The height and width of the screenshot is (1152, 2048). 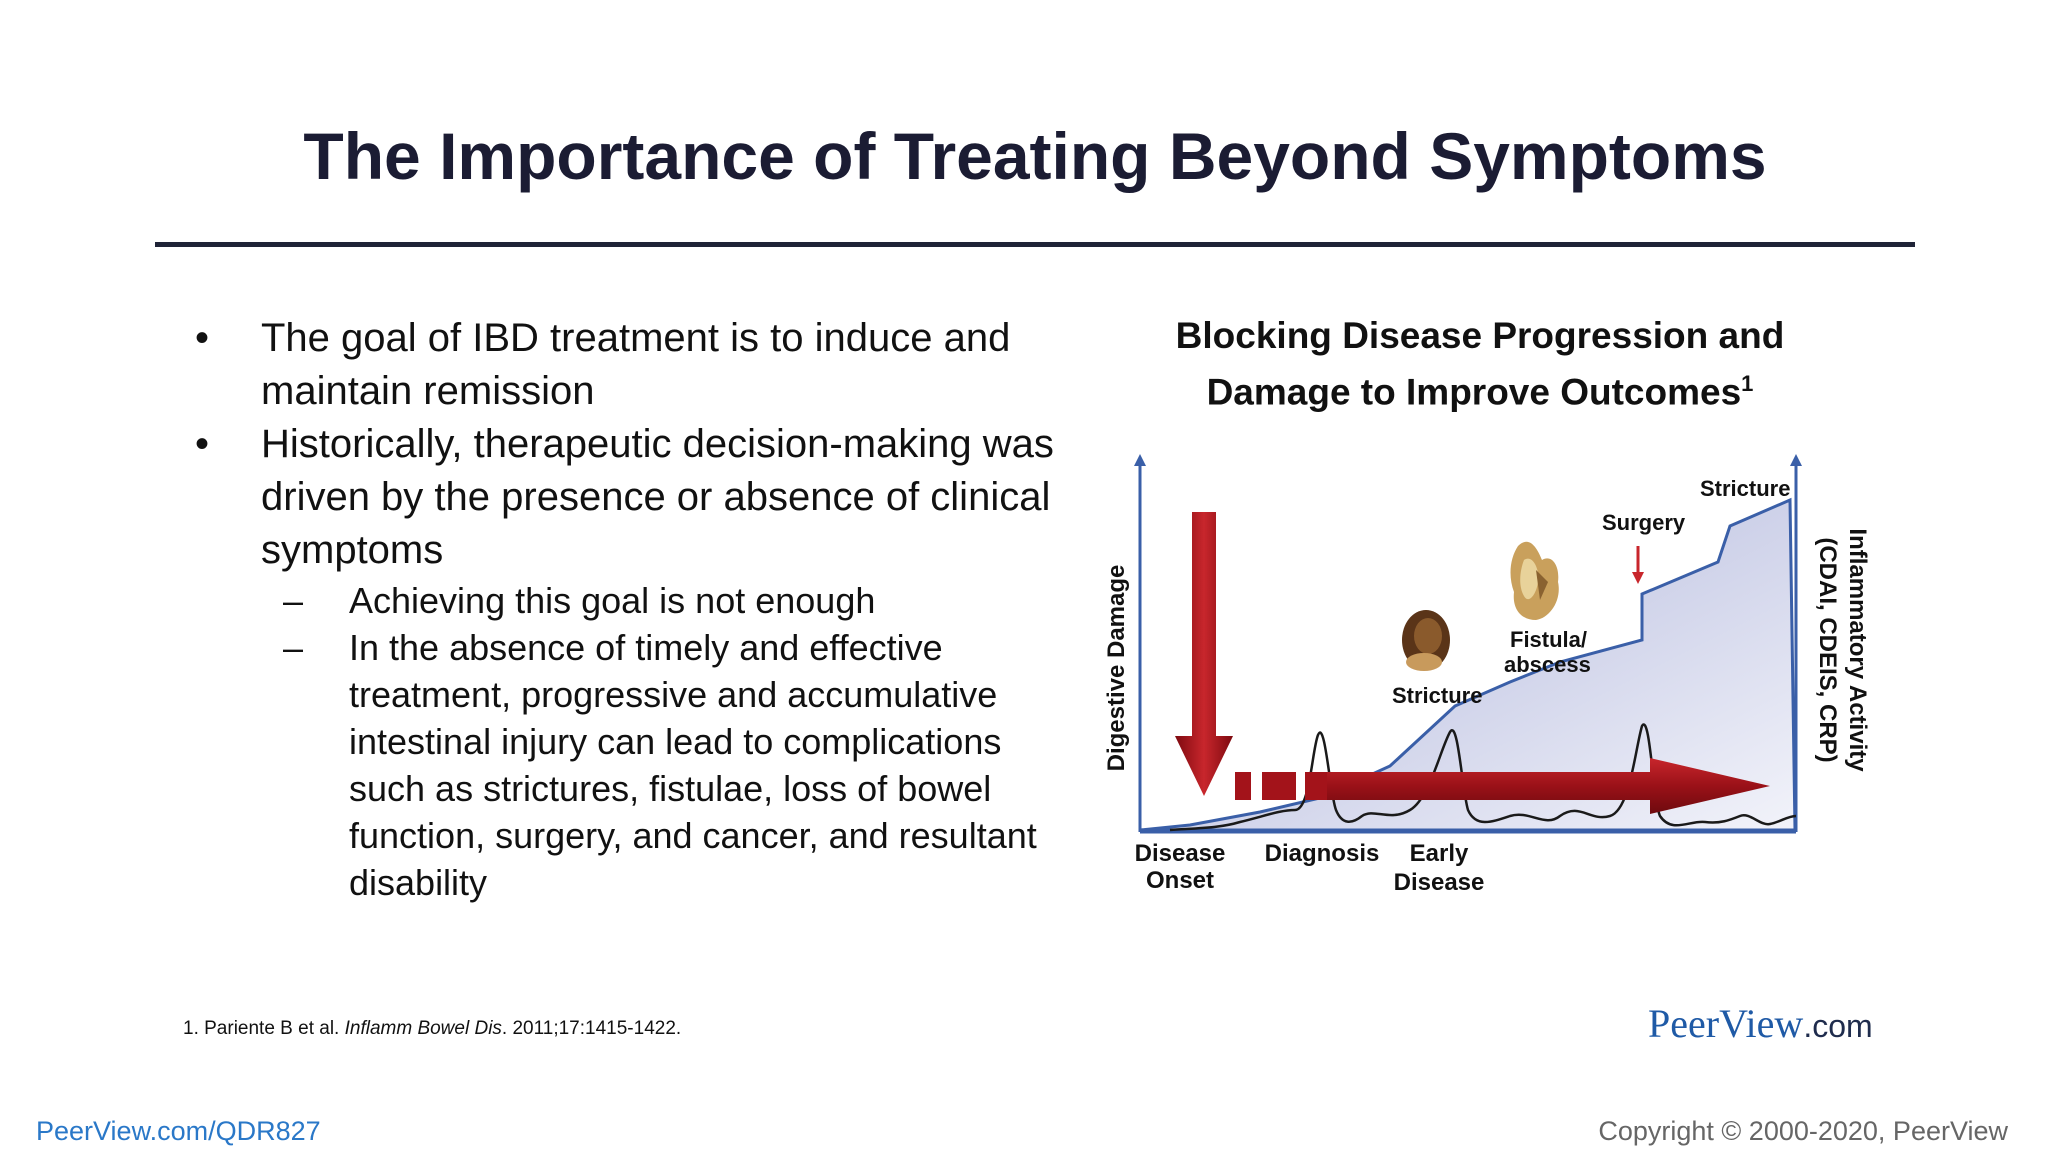 I want to click on downward-red-arrow, so click(x=1204, y=654).